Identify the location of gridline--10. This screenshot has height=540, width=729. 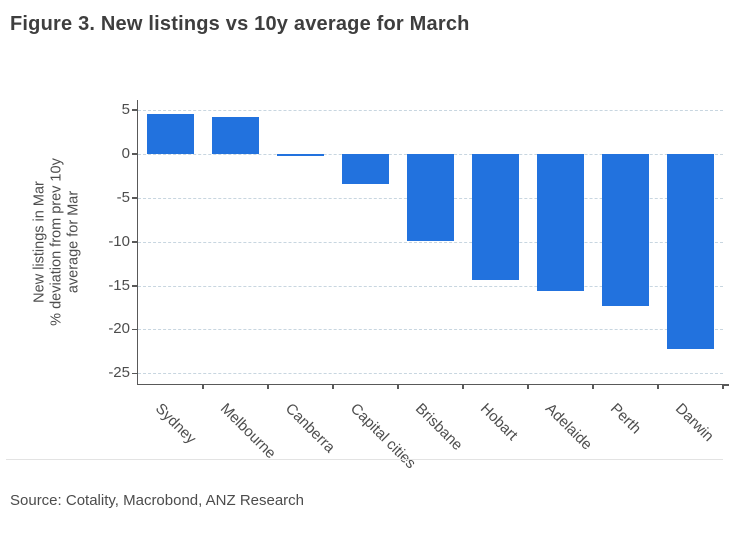
(430, 242).